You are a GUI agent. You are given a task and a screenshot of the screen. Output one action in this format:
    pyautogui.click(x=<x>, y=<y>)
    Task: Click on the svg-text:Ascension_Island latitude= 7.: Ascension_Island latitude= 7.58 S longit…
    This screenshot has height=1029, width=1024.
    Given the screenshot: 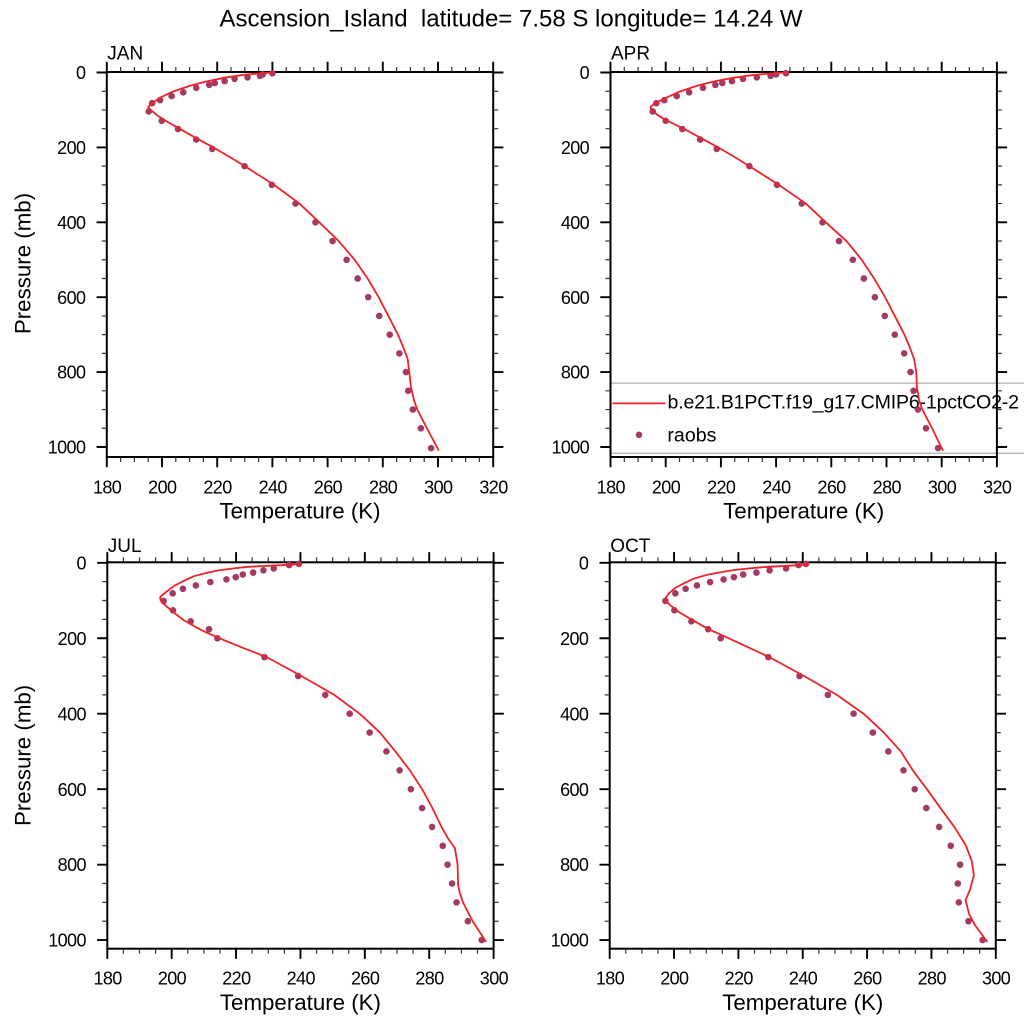 What is the action you would take?
    pyautogui.click(x=510, y=19)
    